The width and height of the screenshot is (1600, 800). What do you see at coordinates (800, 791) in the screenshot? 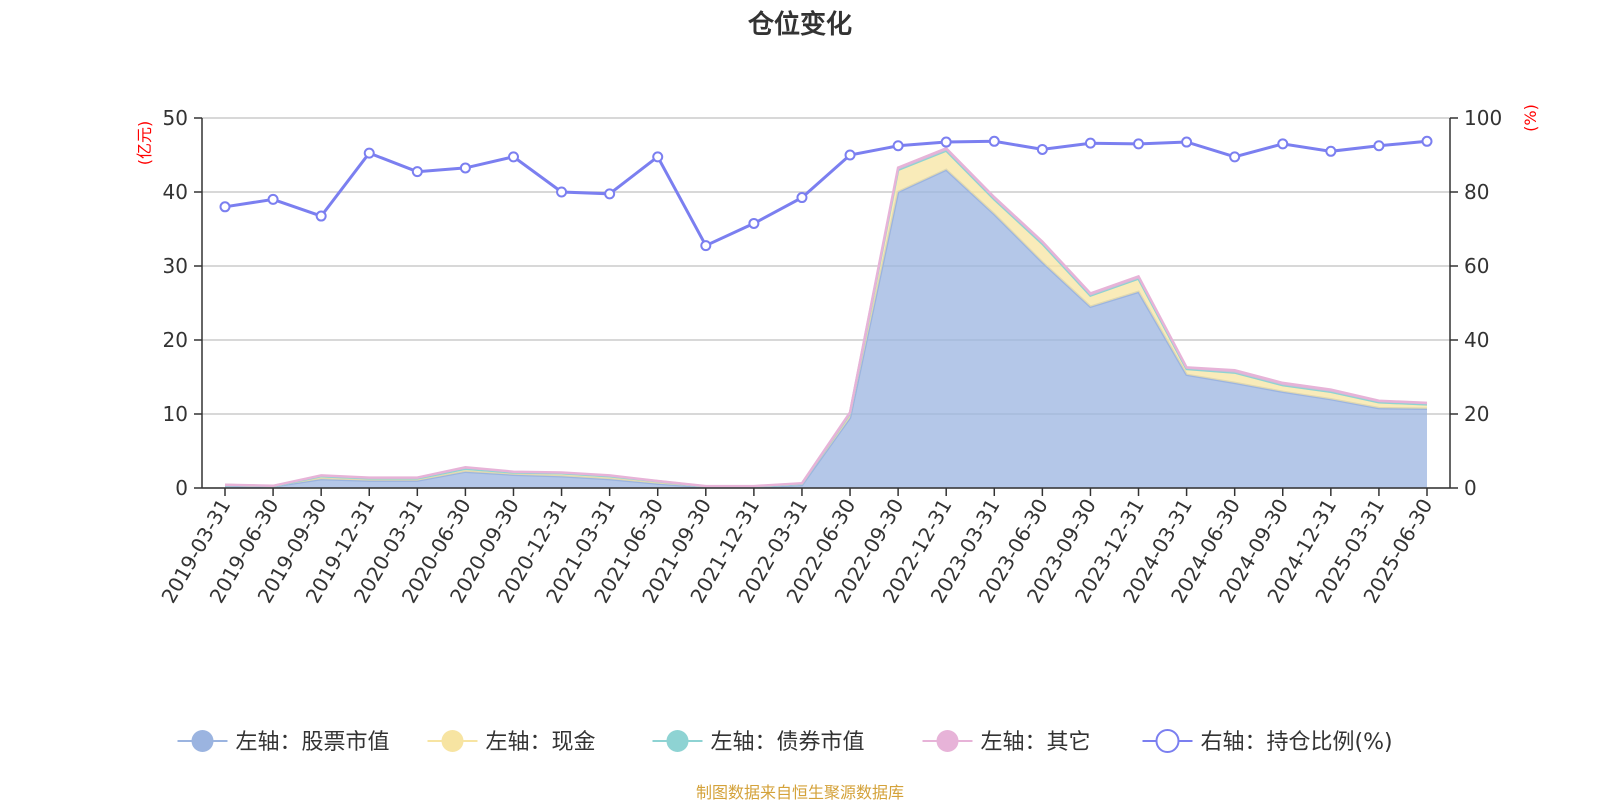
I see `source-note: 制图数据来自恒生聚源数据库` at bounding box center [800, 791].